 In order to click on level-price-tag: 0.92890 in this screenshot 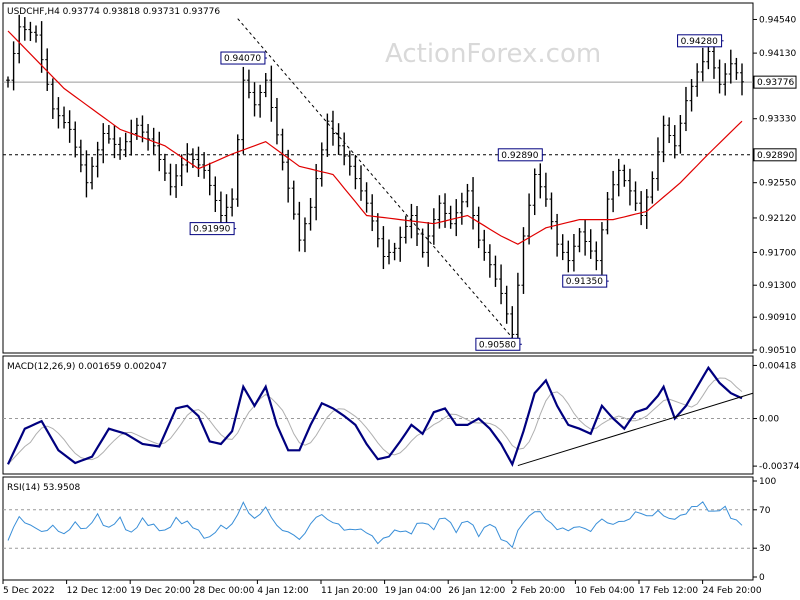, I will do `click(775, 156)`.